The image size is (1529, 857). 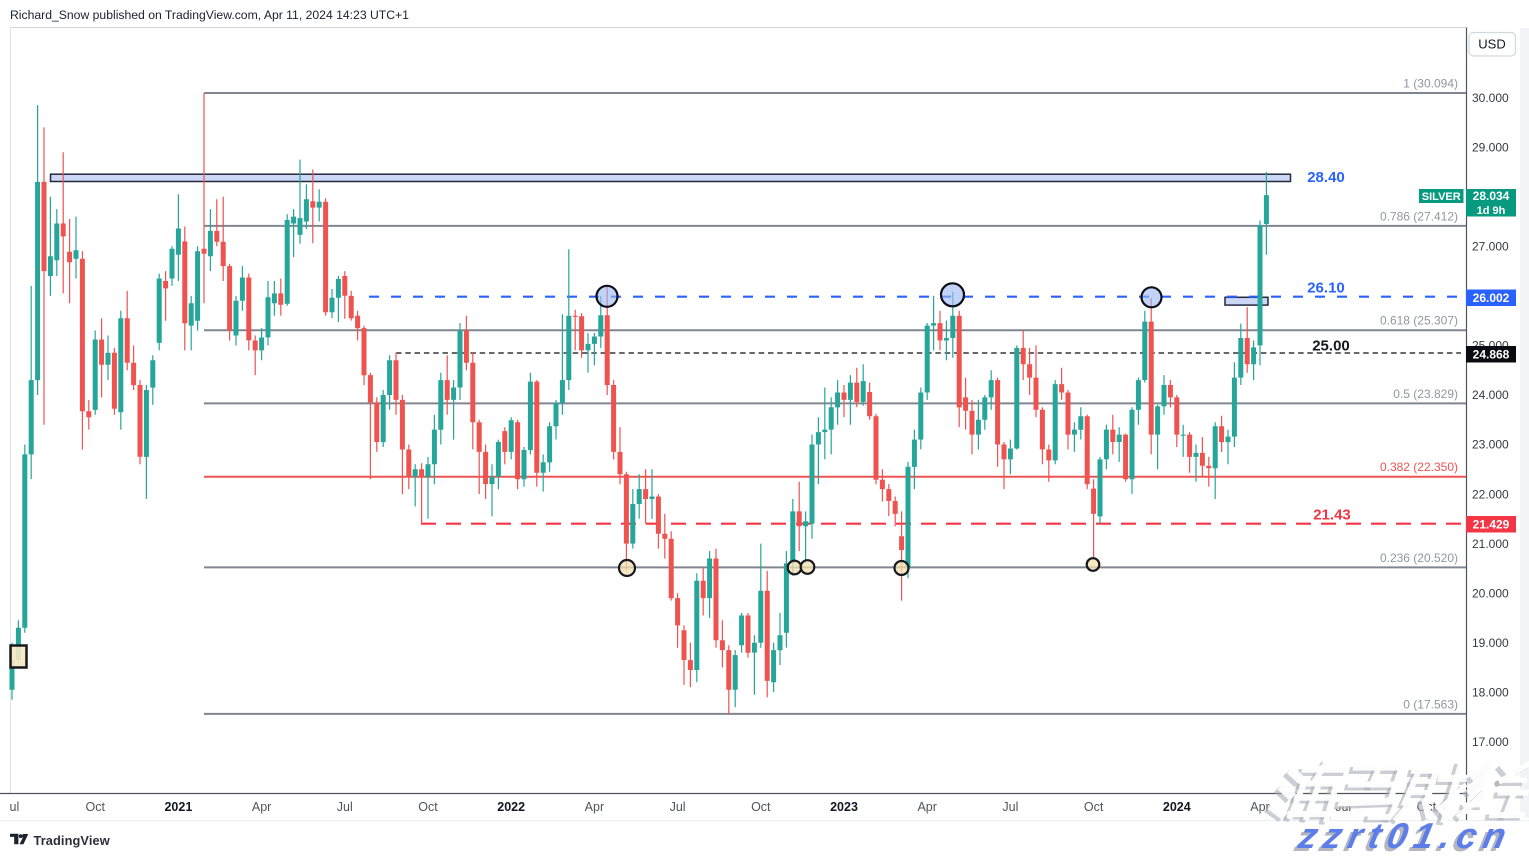 What do you see at coordinates (1425, 394) in the screenshot?
I see `svg-text: 0.5 (23.829)` at bounding box center [1425, 394].